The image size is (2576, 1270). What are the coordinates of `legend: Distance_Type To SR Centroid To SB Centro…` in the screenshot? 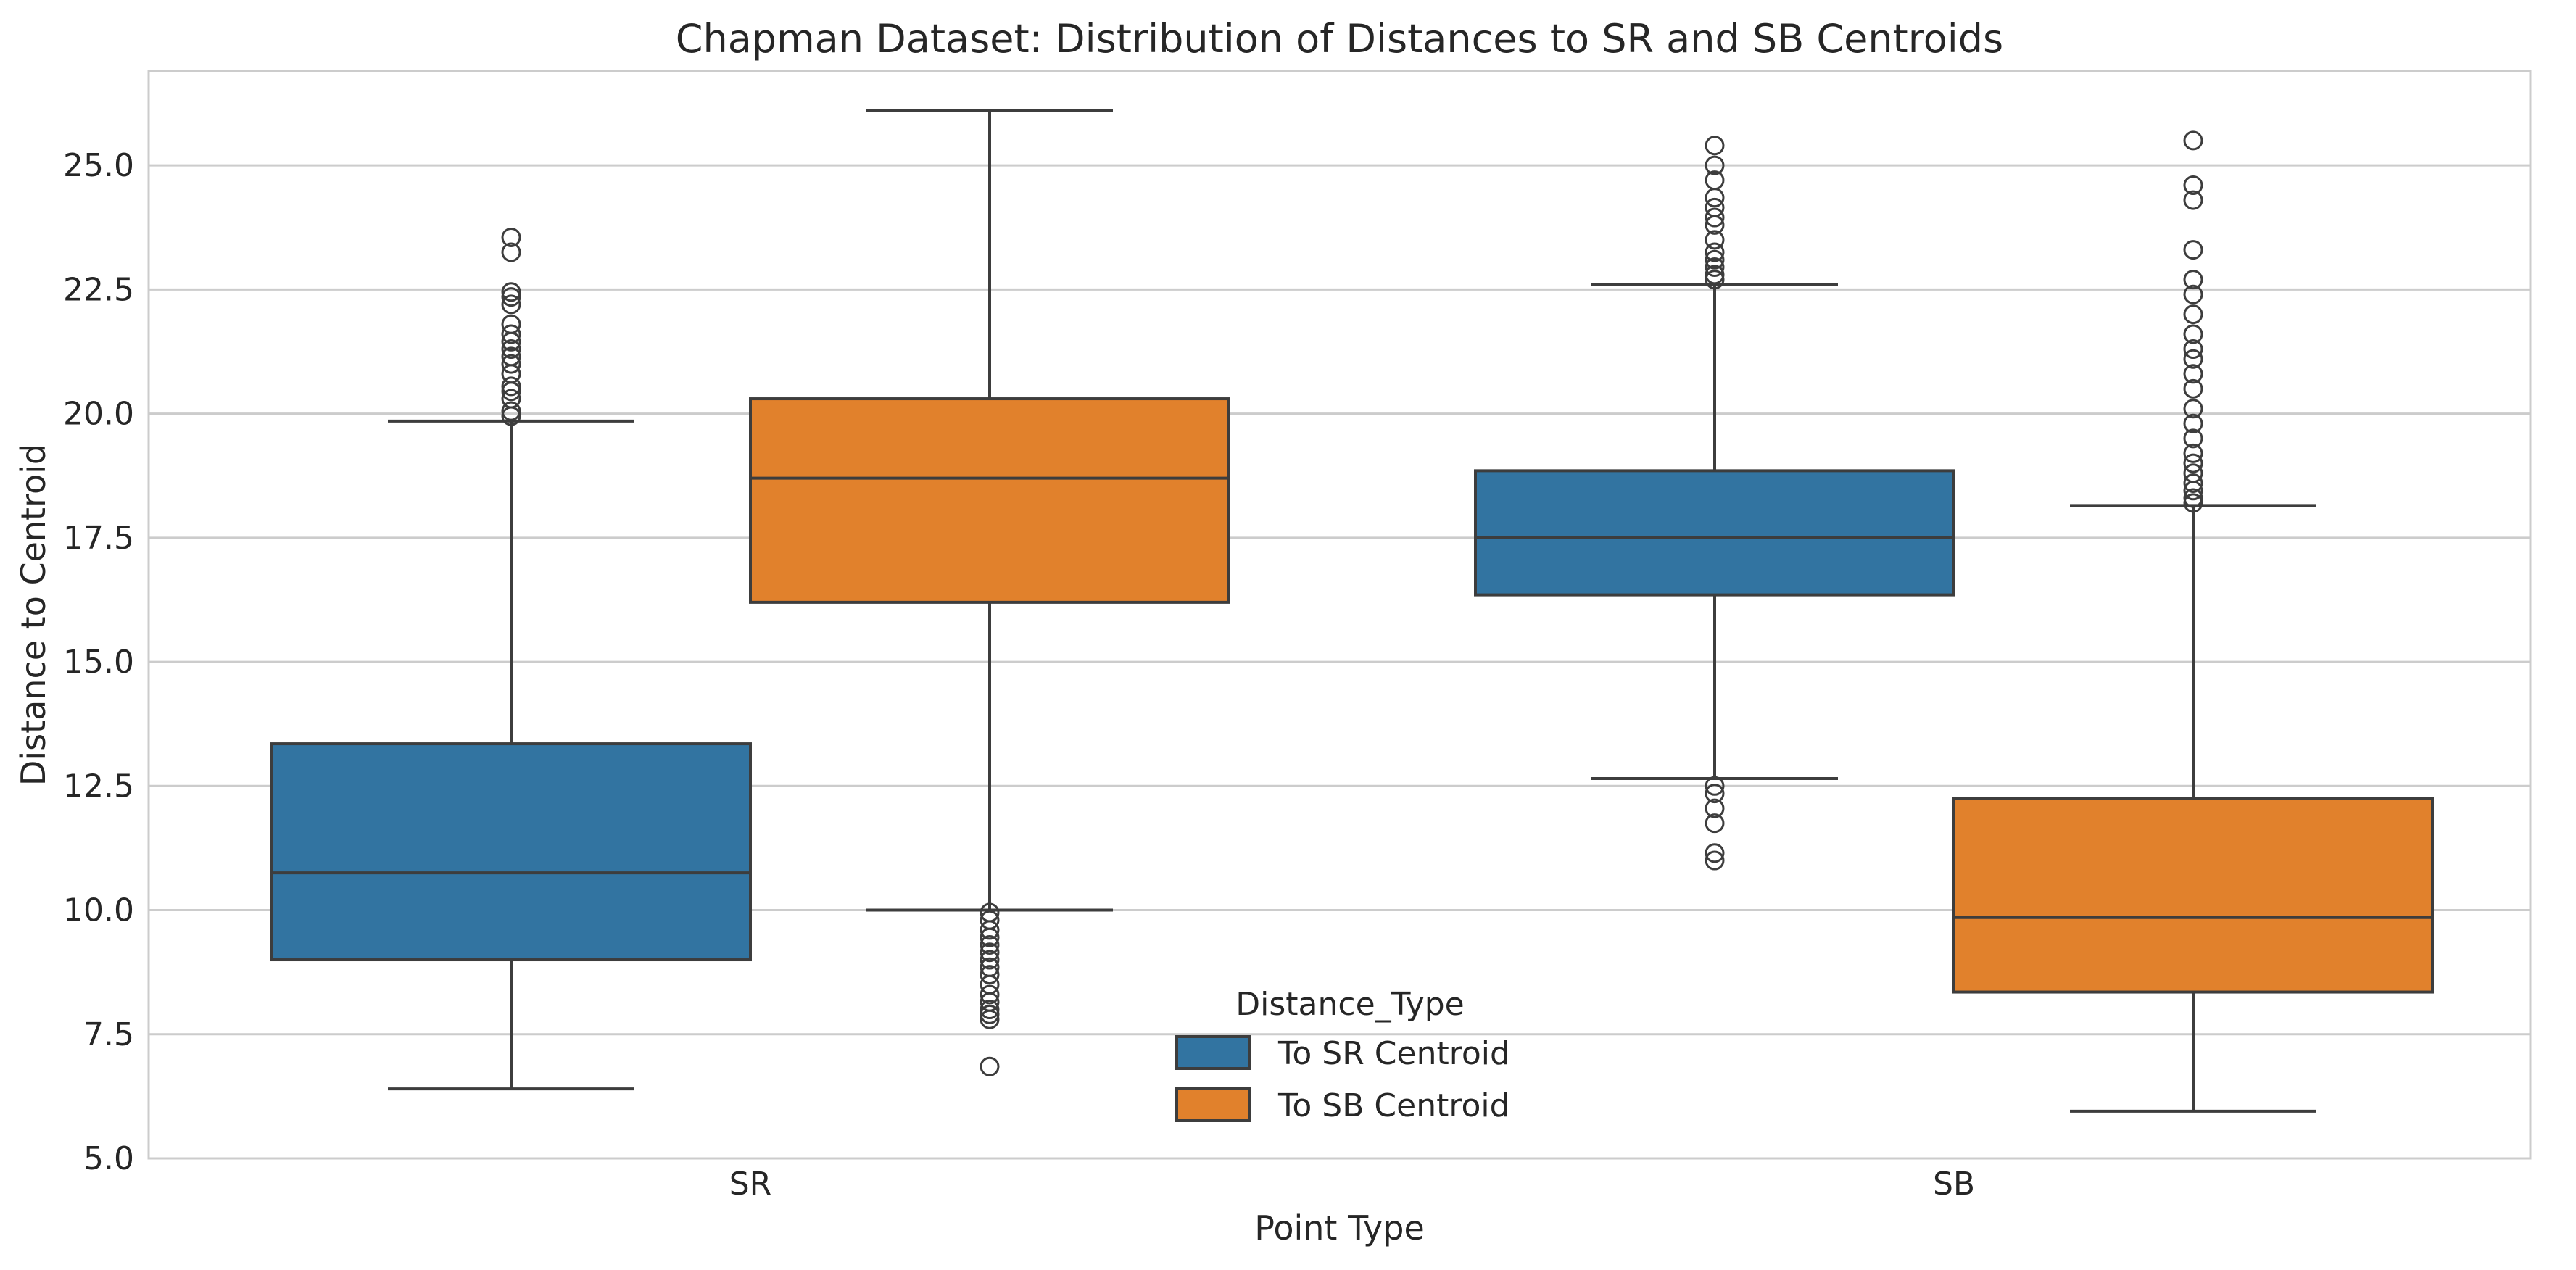 It's located at (1342, 1055).